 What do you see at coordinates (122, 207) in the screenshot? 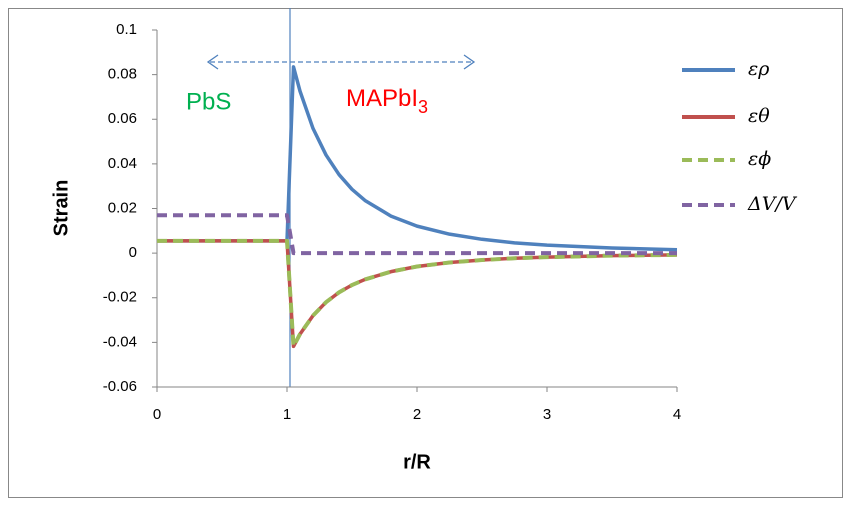
I see `y-tick-label: 0.02` at bounding box center [122, 207].